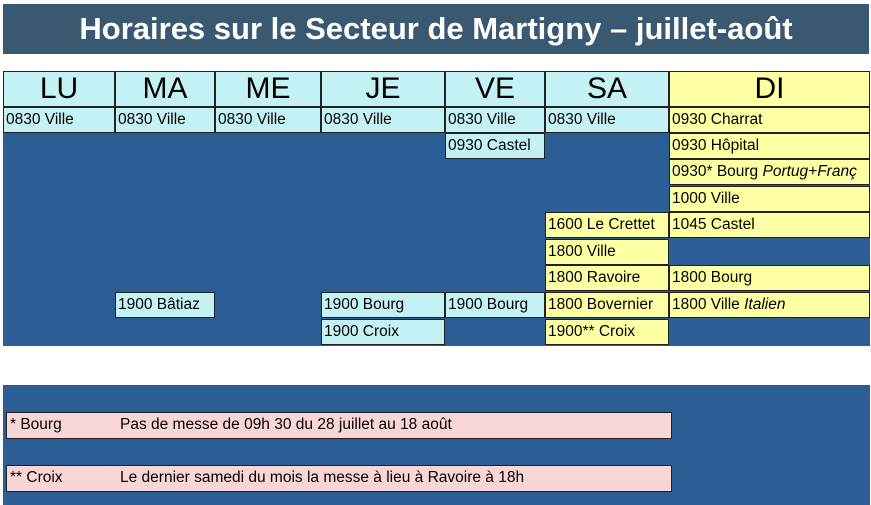 This screenshot has height=505, width=871. I want to click on mass-language: Italien, so click(765, 304).